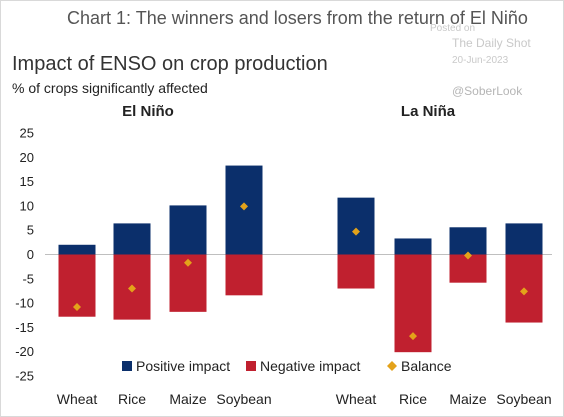  Describe the element at coordinates (148, 111) in the screenshot. I see `group-label: El Niño` at that location.